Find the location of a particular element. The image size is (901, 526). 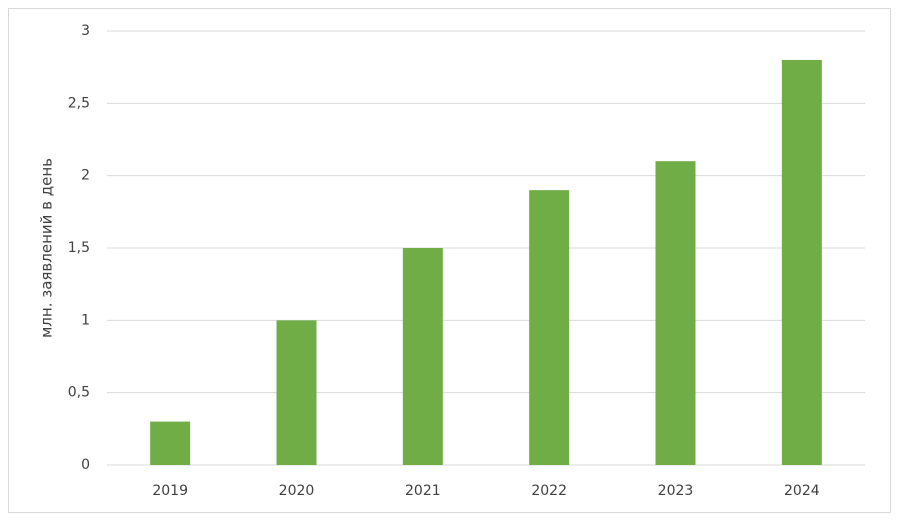

x-tick-label: 2021 is located at coordinates (423, 491).